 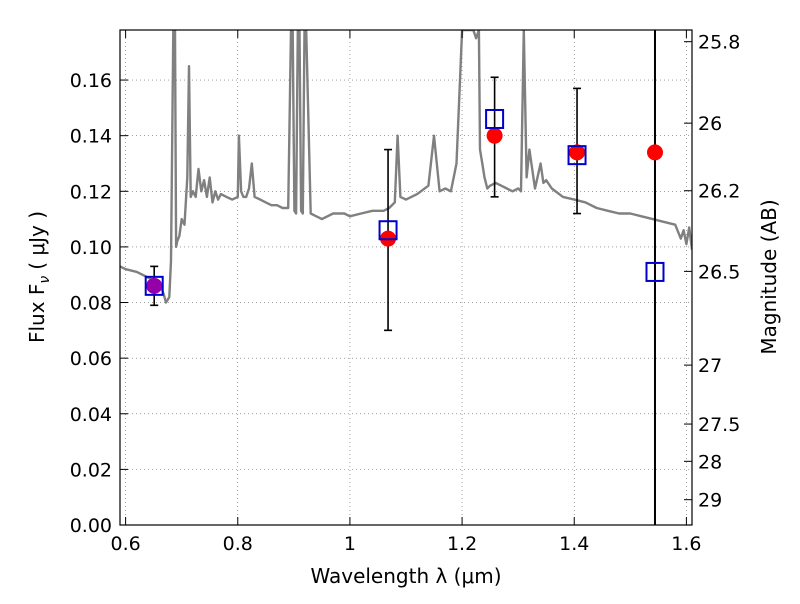 I want to click on y2-tick-label: 25.8, so click(x=719, y=43).